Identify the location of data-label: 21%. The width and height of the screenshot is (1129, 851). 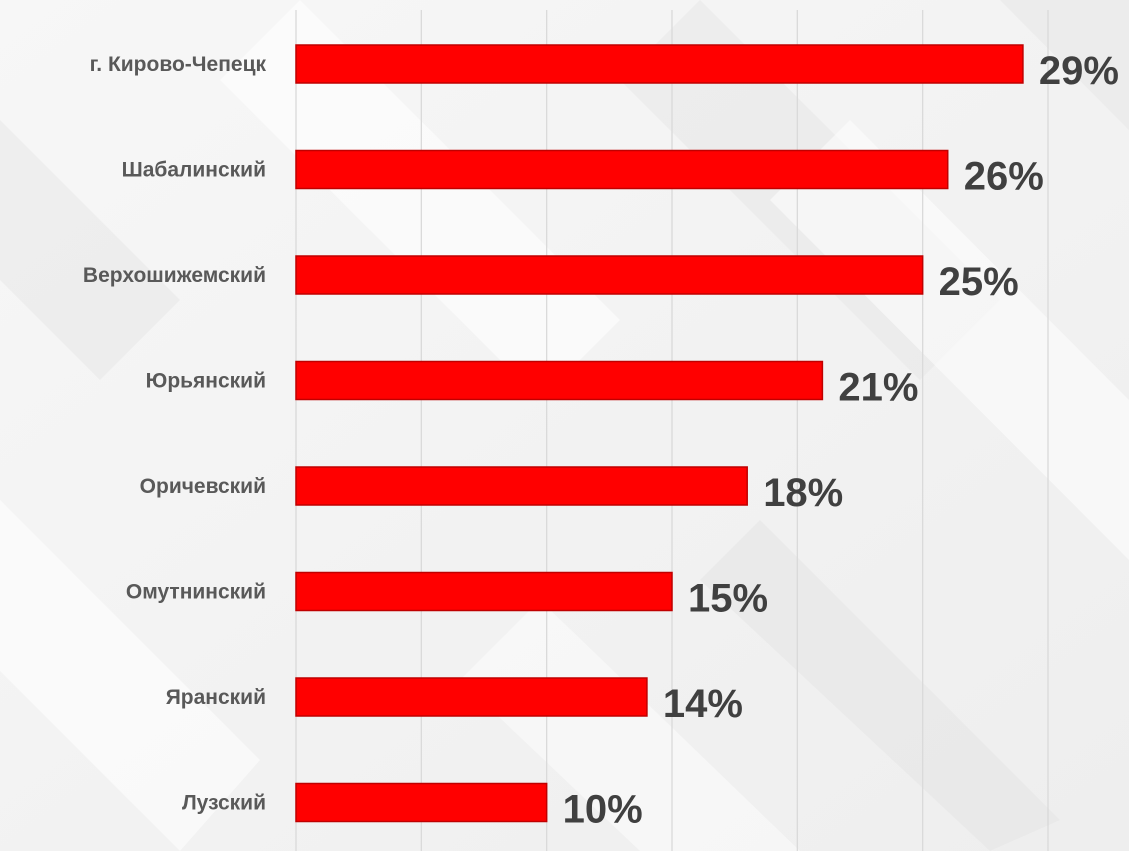
(878, 388).